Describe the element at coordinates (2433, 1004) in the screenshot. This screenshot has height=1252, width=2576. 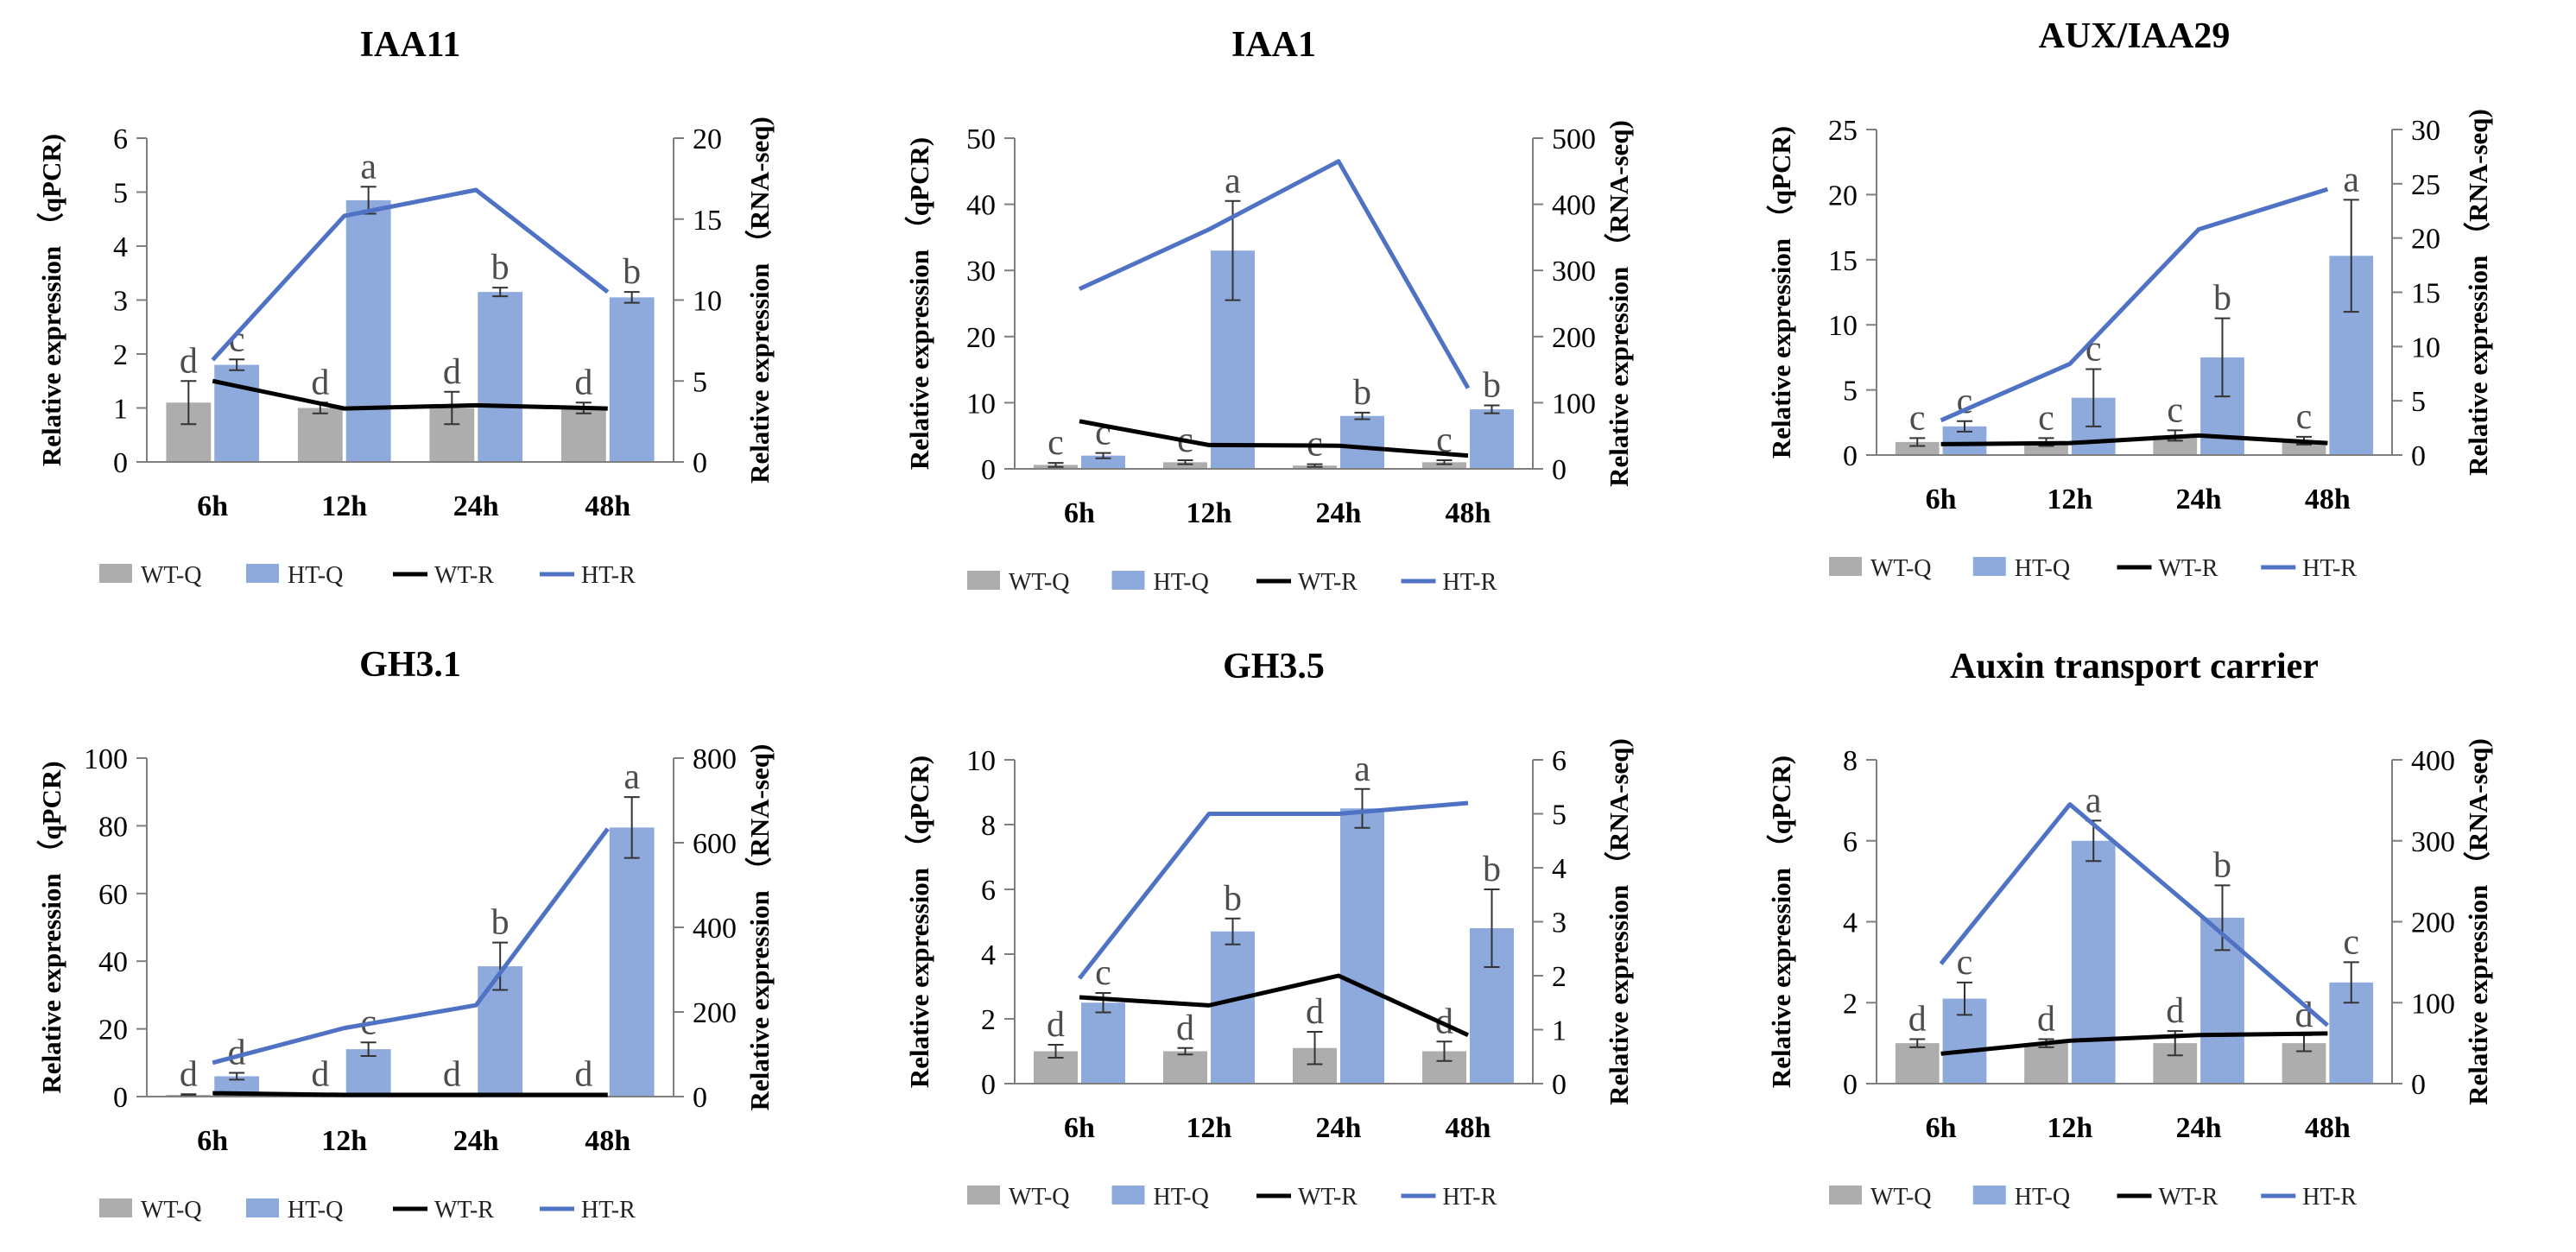
I see `right-tick-label: 100` at that location.